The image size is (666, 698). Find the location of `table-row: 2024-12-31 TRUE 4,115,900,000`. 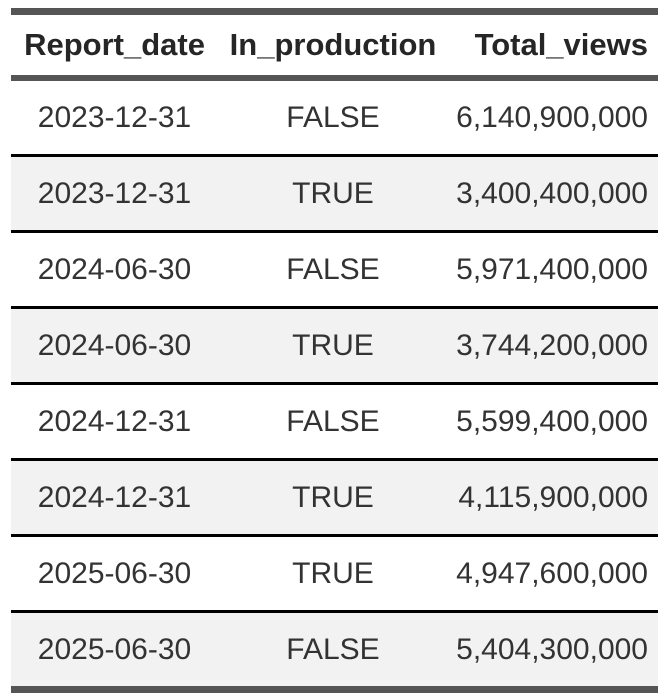

table-row: 2024-12-31 TRUE 4,115,900,000 is located at coordinates (334, 497).